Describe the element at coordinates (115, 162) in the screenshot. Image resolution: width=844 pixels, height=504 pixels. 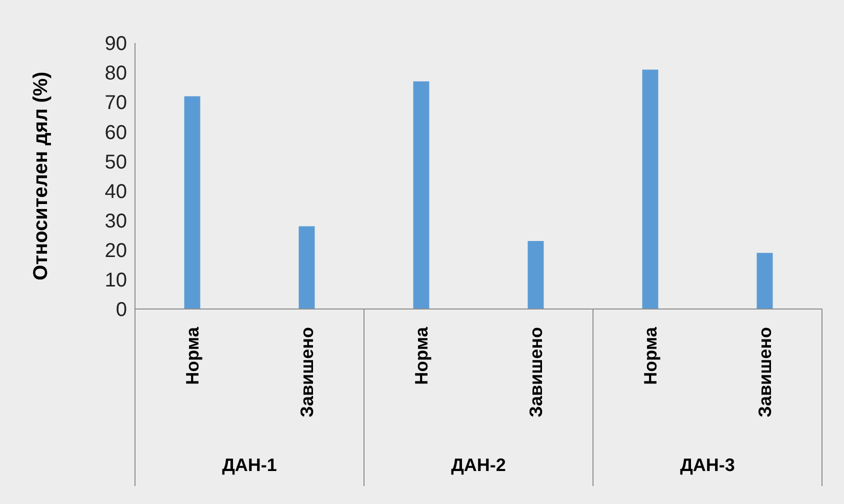
I see `y-tick-label: 50` at that location.